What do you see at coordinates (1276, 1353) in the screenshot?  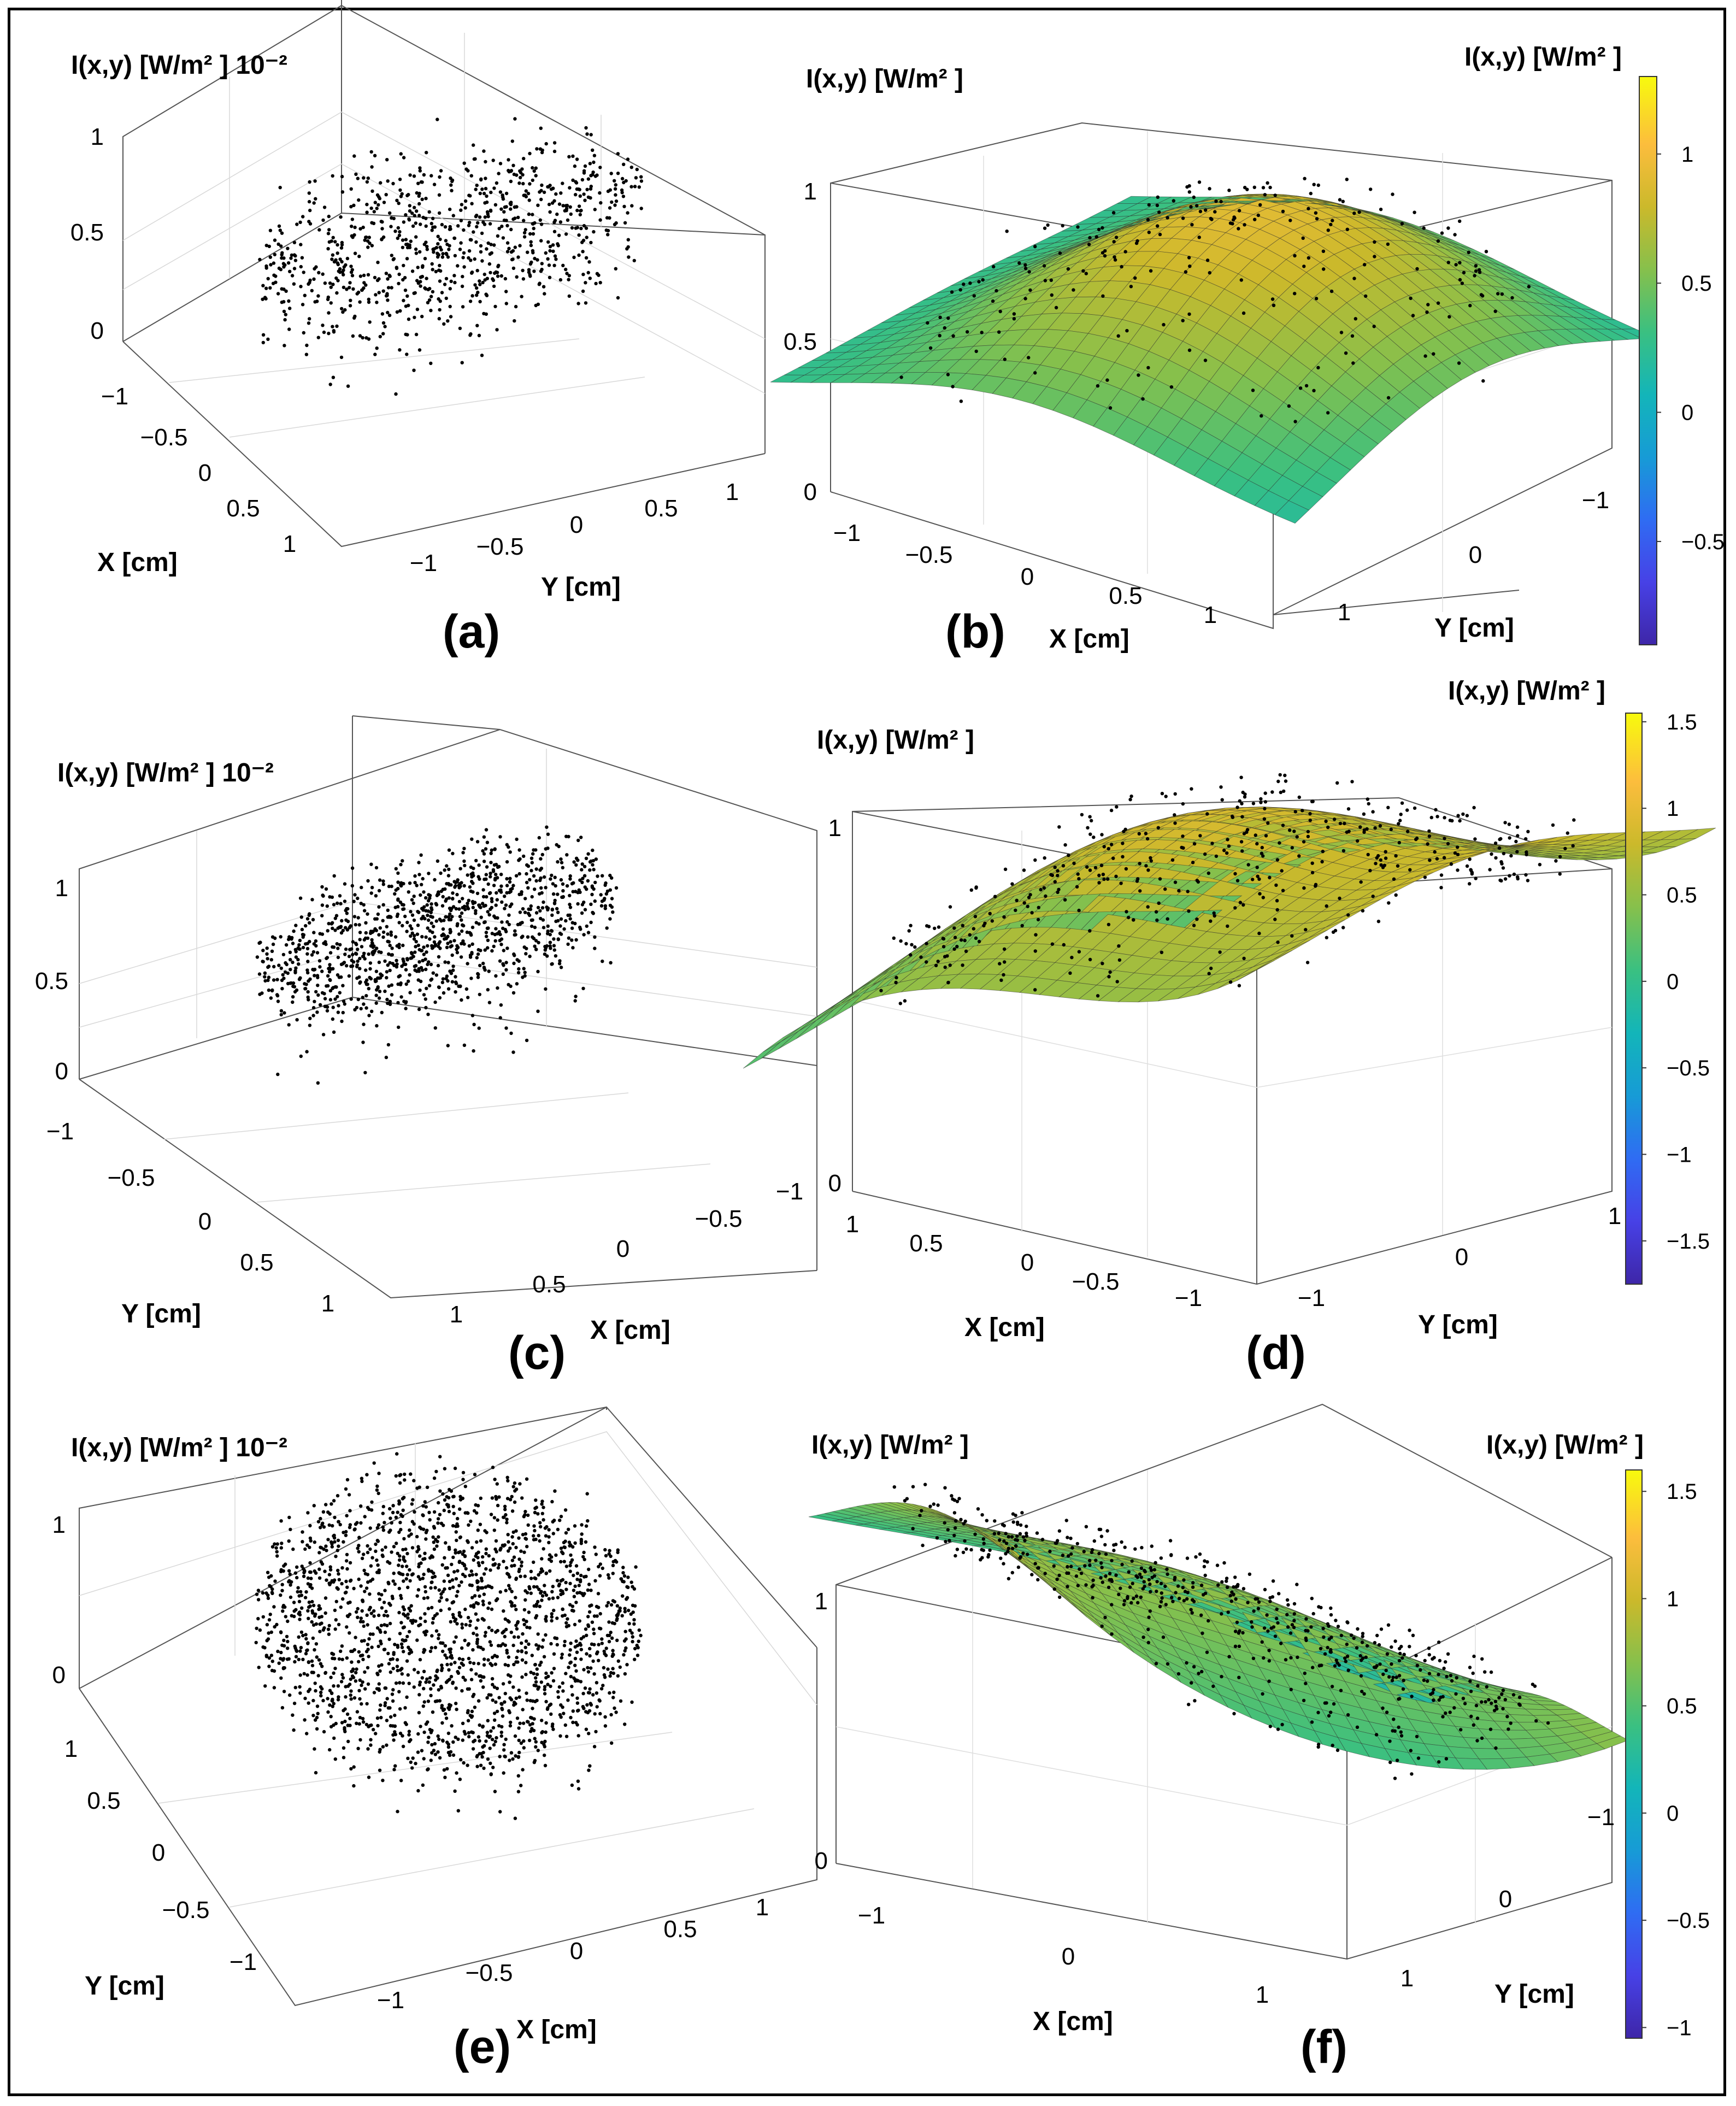 I see `panel-label-d: (d)` at bounding box center [1276, 1353].